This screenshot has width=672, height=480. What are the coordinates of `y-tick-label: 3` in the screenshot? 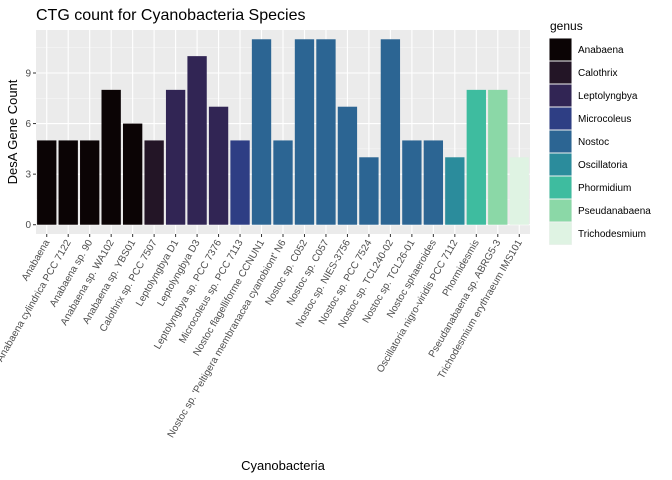 It's located at (28, 175).